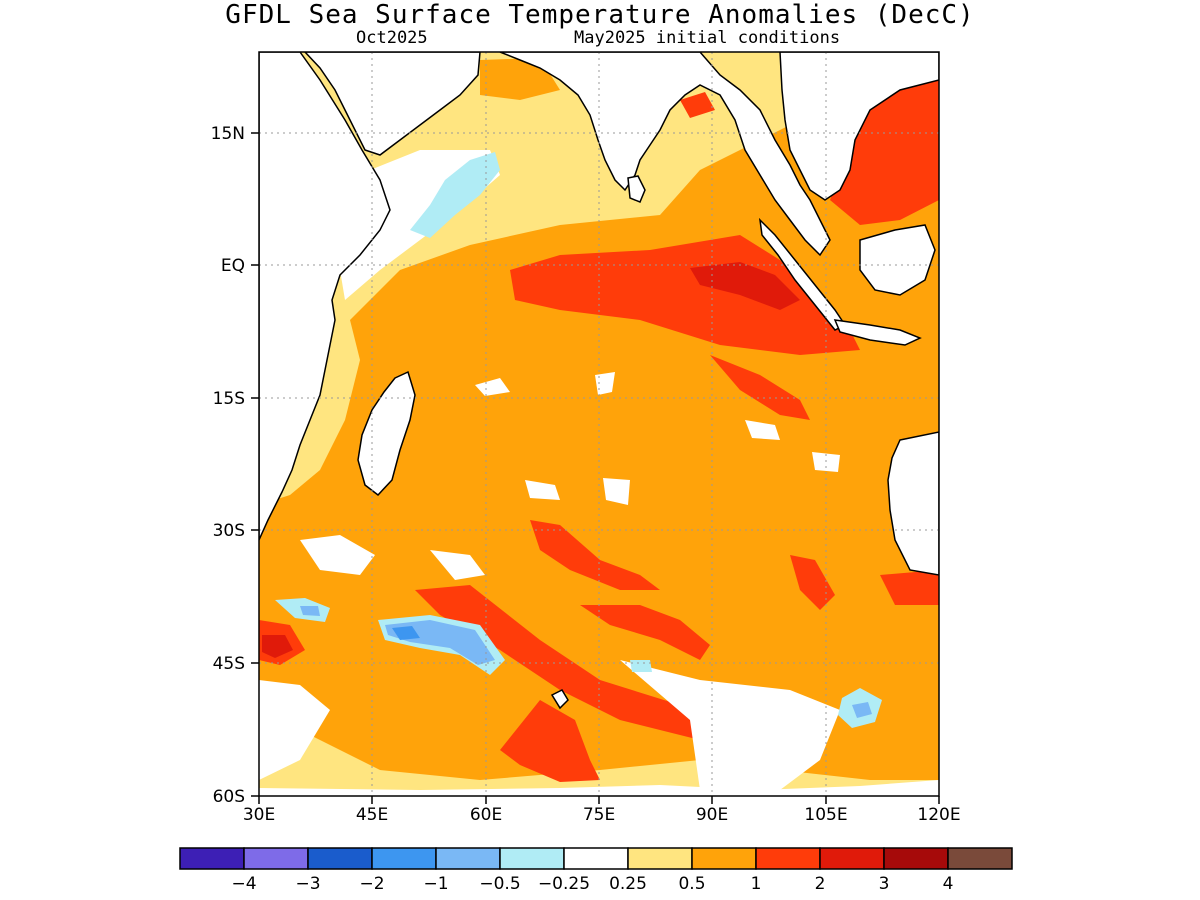  I want to click on longitude-labels: 30E 45E 60E 75E 90E 105E 120E, so click(602, 815).